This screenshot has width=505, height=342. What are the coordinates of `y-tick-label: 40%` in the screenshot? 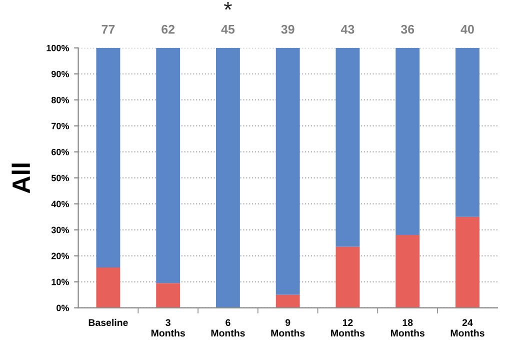 It's located at (60, 204).